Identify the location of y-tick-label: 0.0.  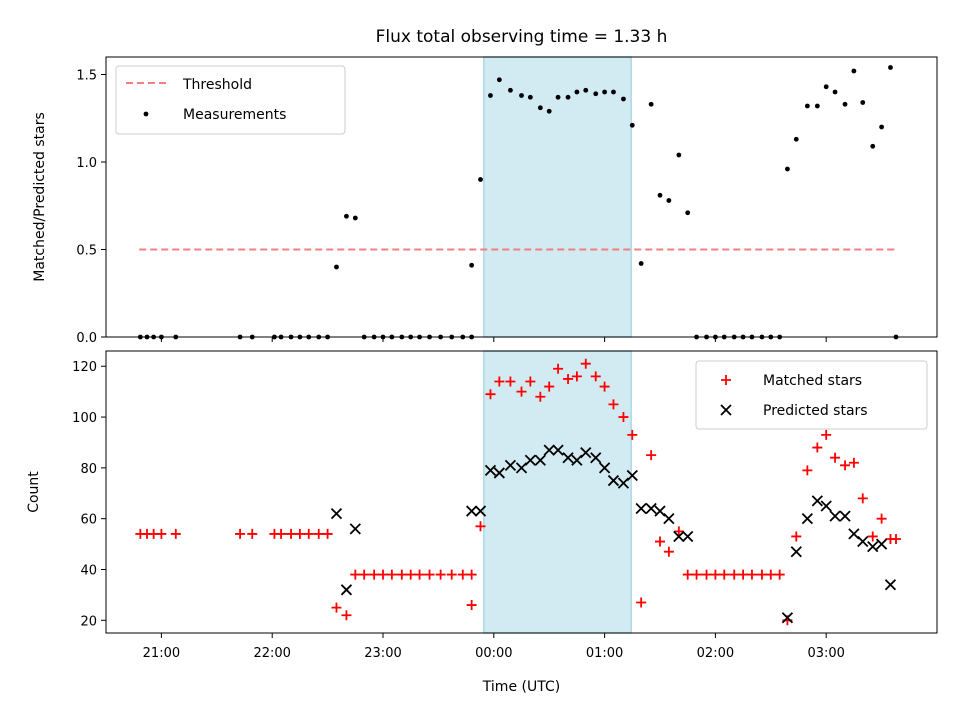
(86, 338).